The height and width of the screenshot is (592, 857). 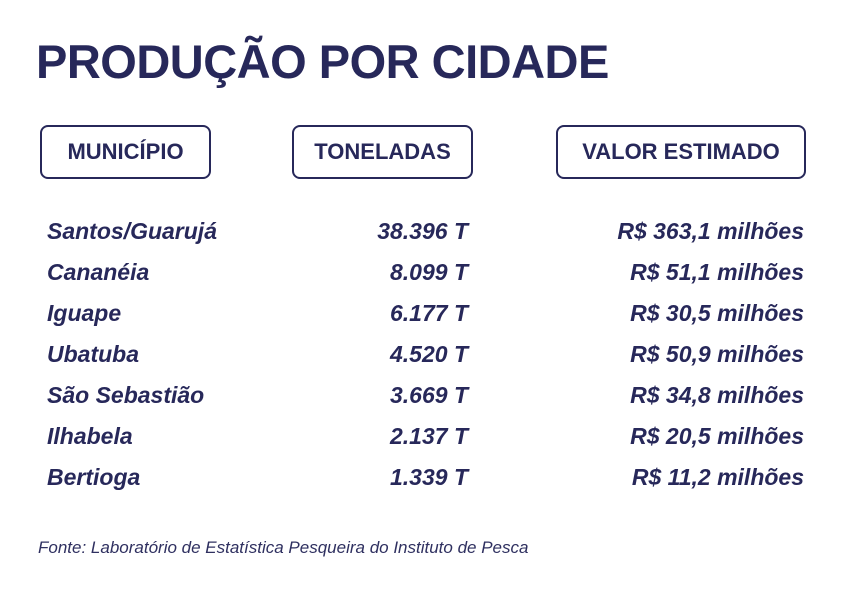 I want to click on tonnes-cell: 8.099 T, so click(x=429, y=272).